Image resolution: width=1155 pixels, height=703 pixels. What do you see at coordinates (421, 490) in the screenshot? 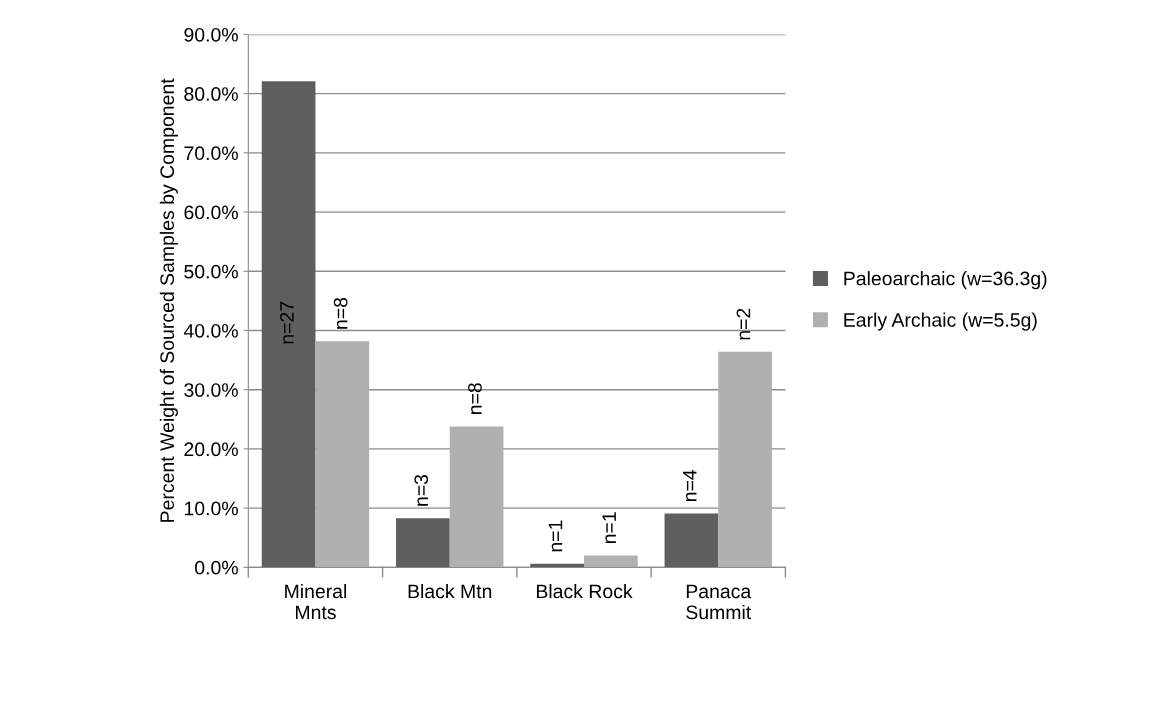
I see `annotation: n=3` at bounding box center [421, 490].